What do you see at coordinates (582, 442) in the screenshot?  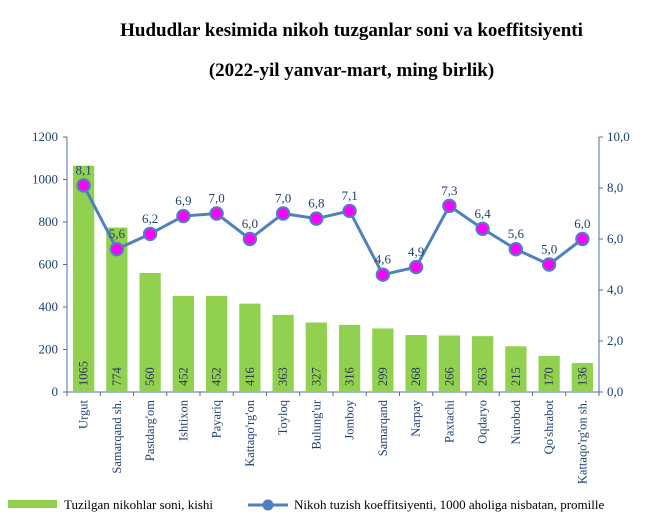 I see `x-category-label: Kattaqo'rg'on sh.` at bounding box center [582, 442].